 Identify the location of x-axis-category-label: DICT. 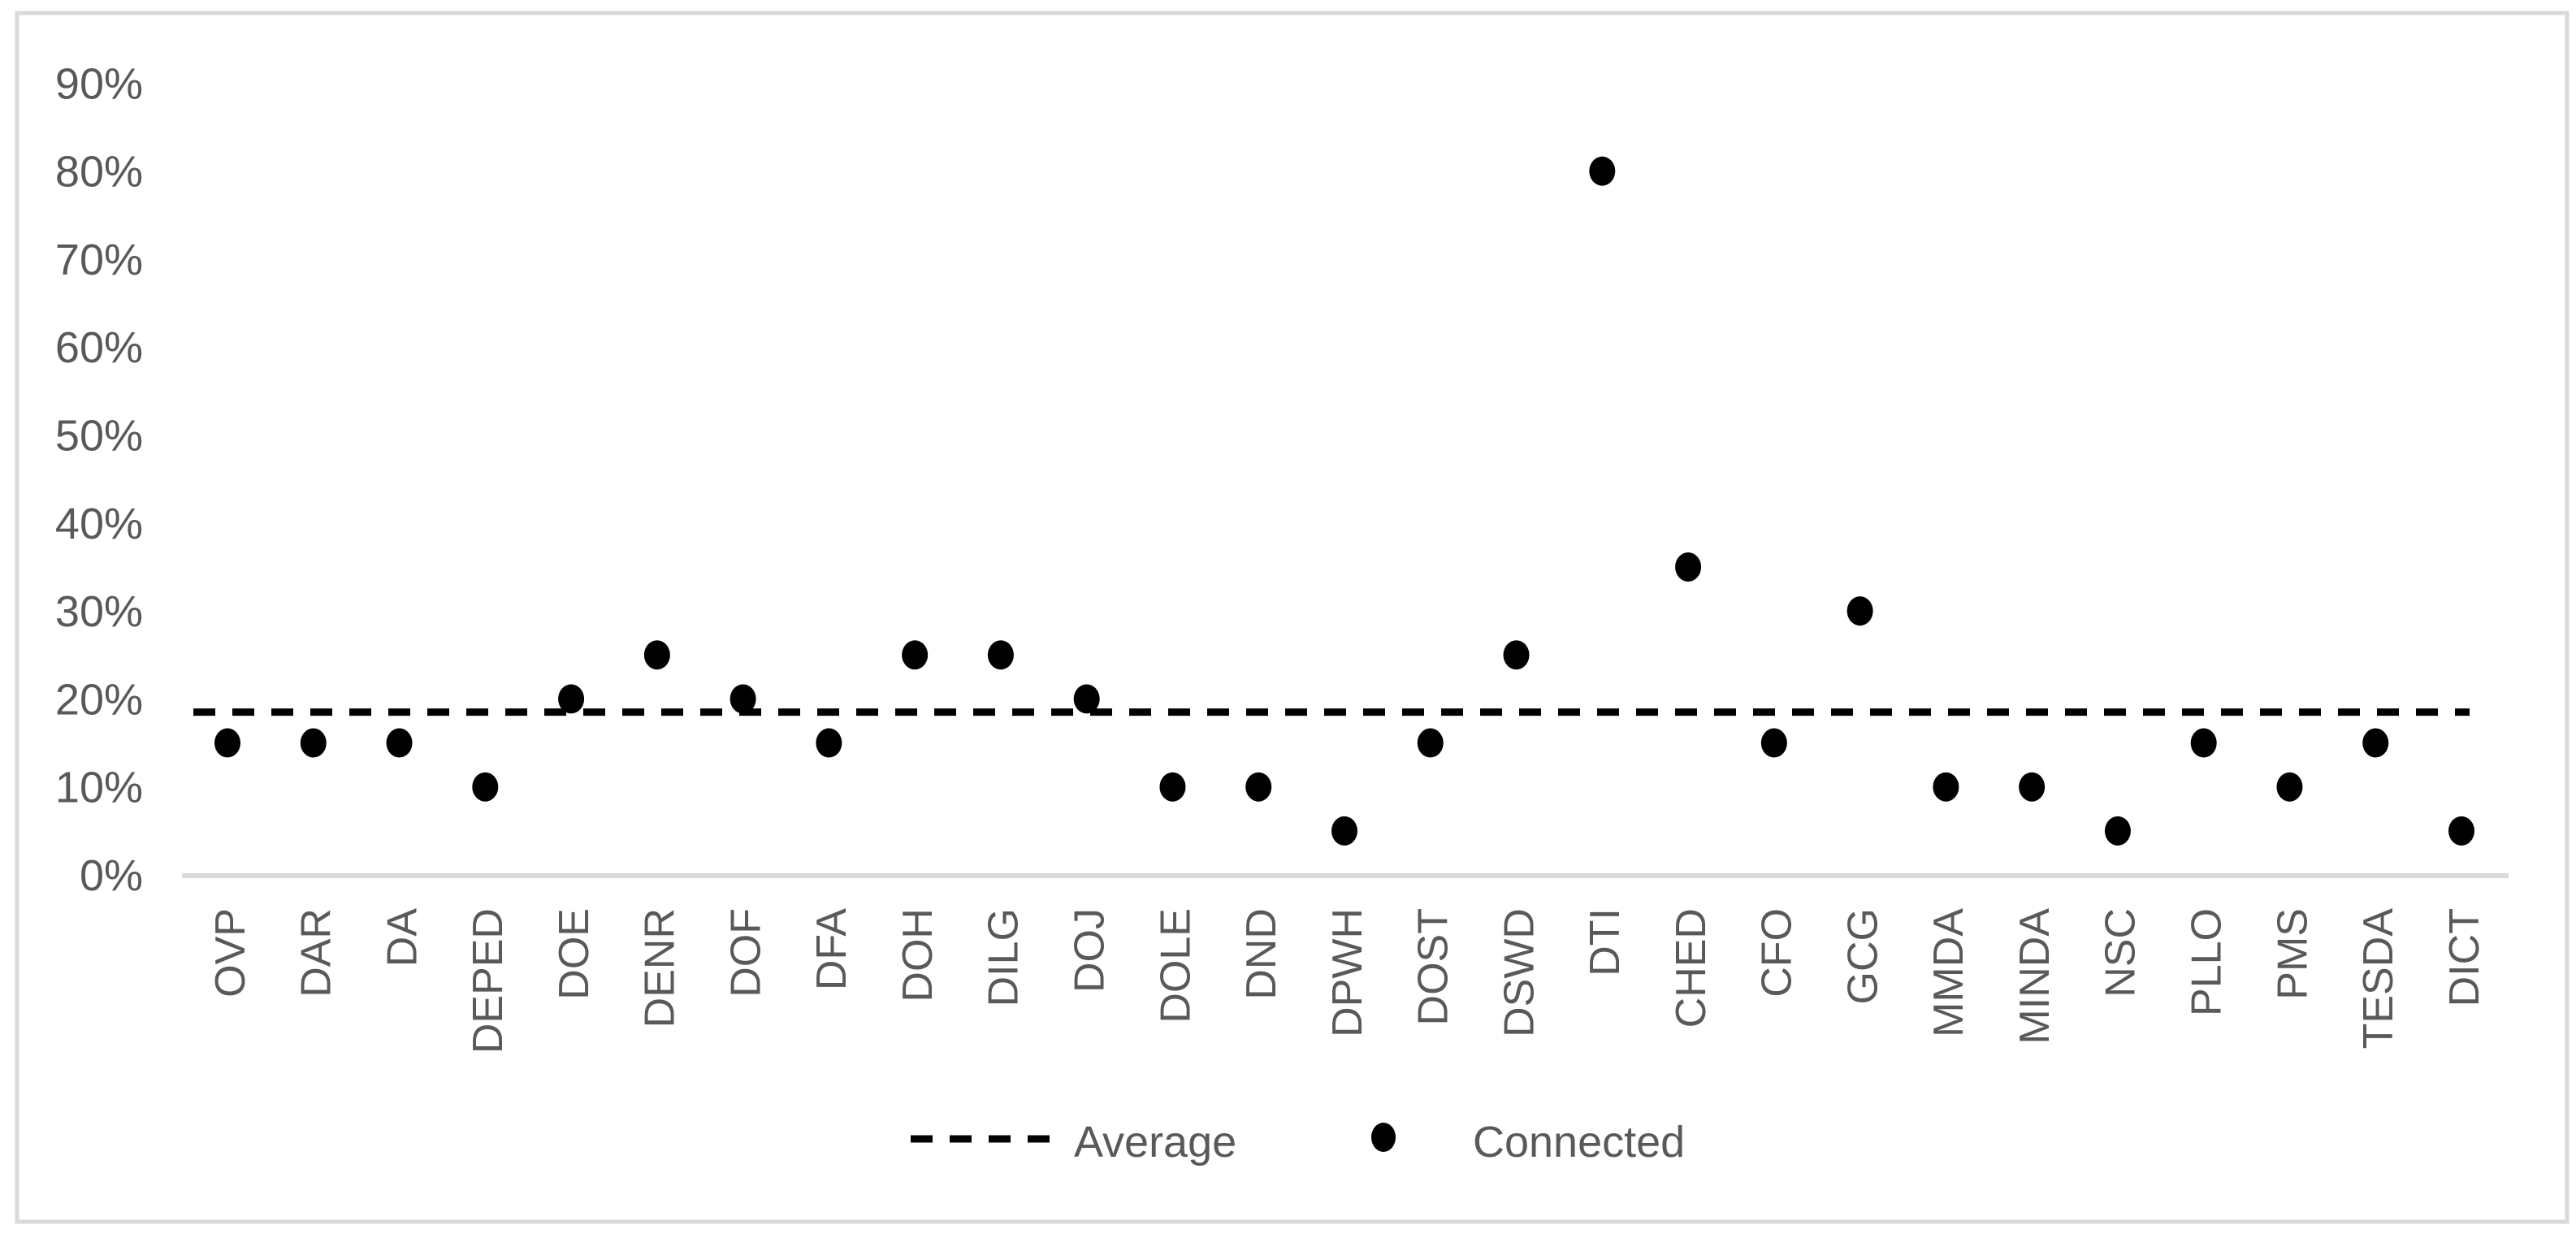
(2464, 957).